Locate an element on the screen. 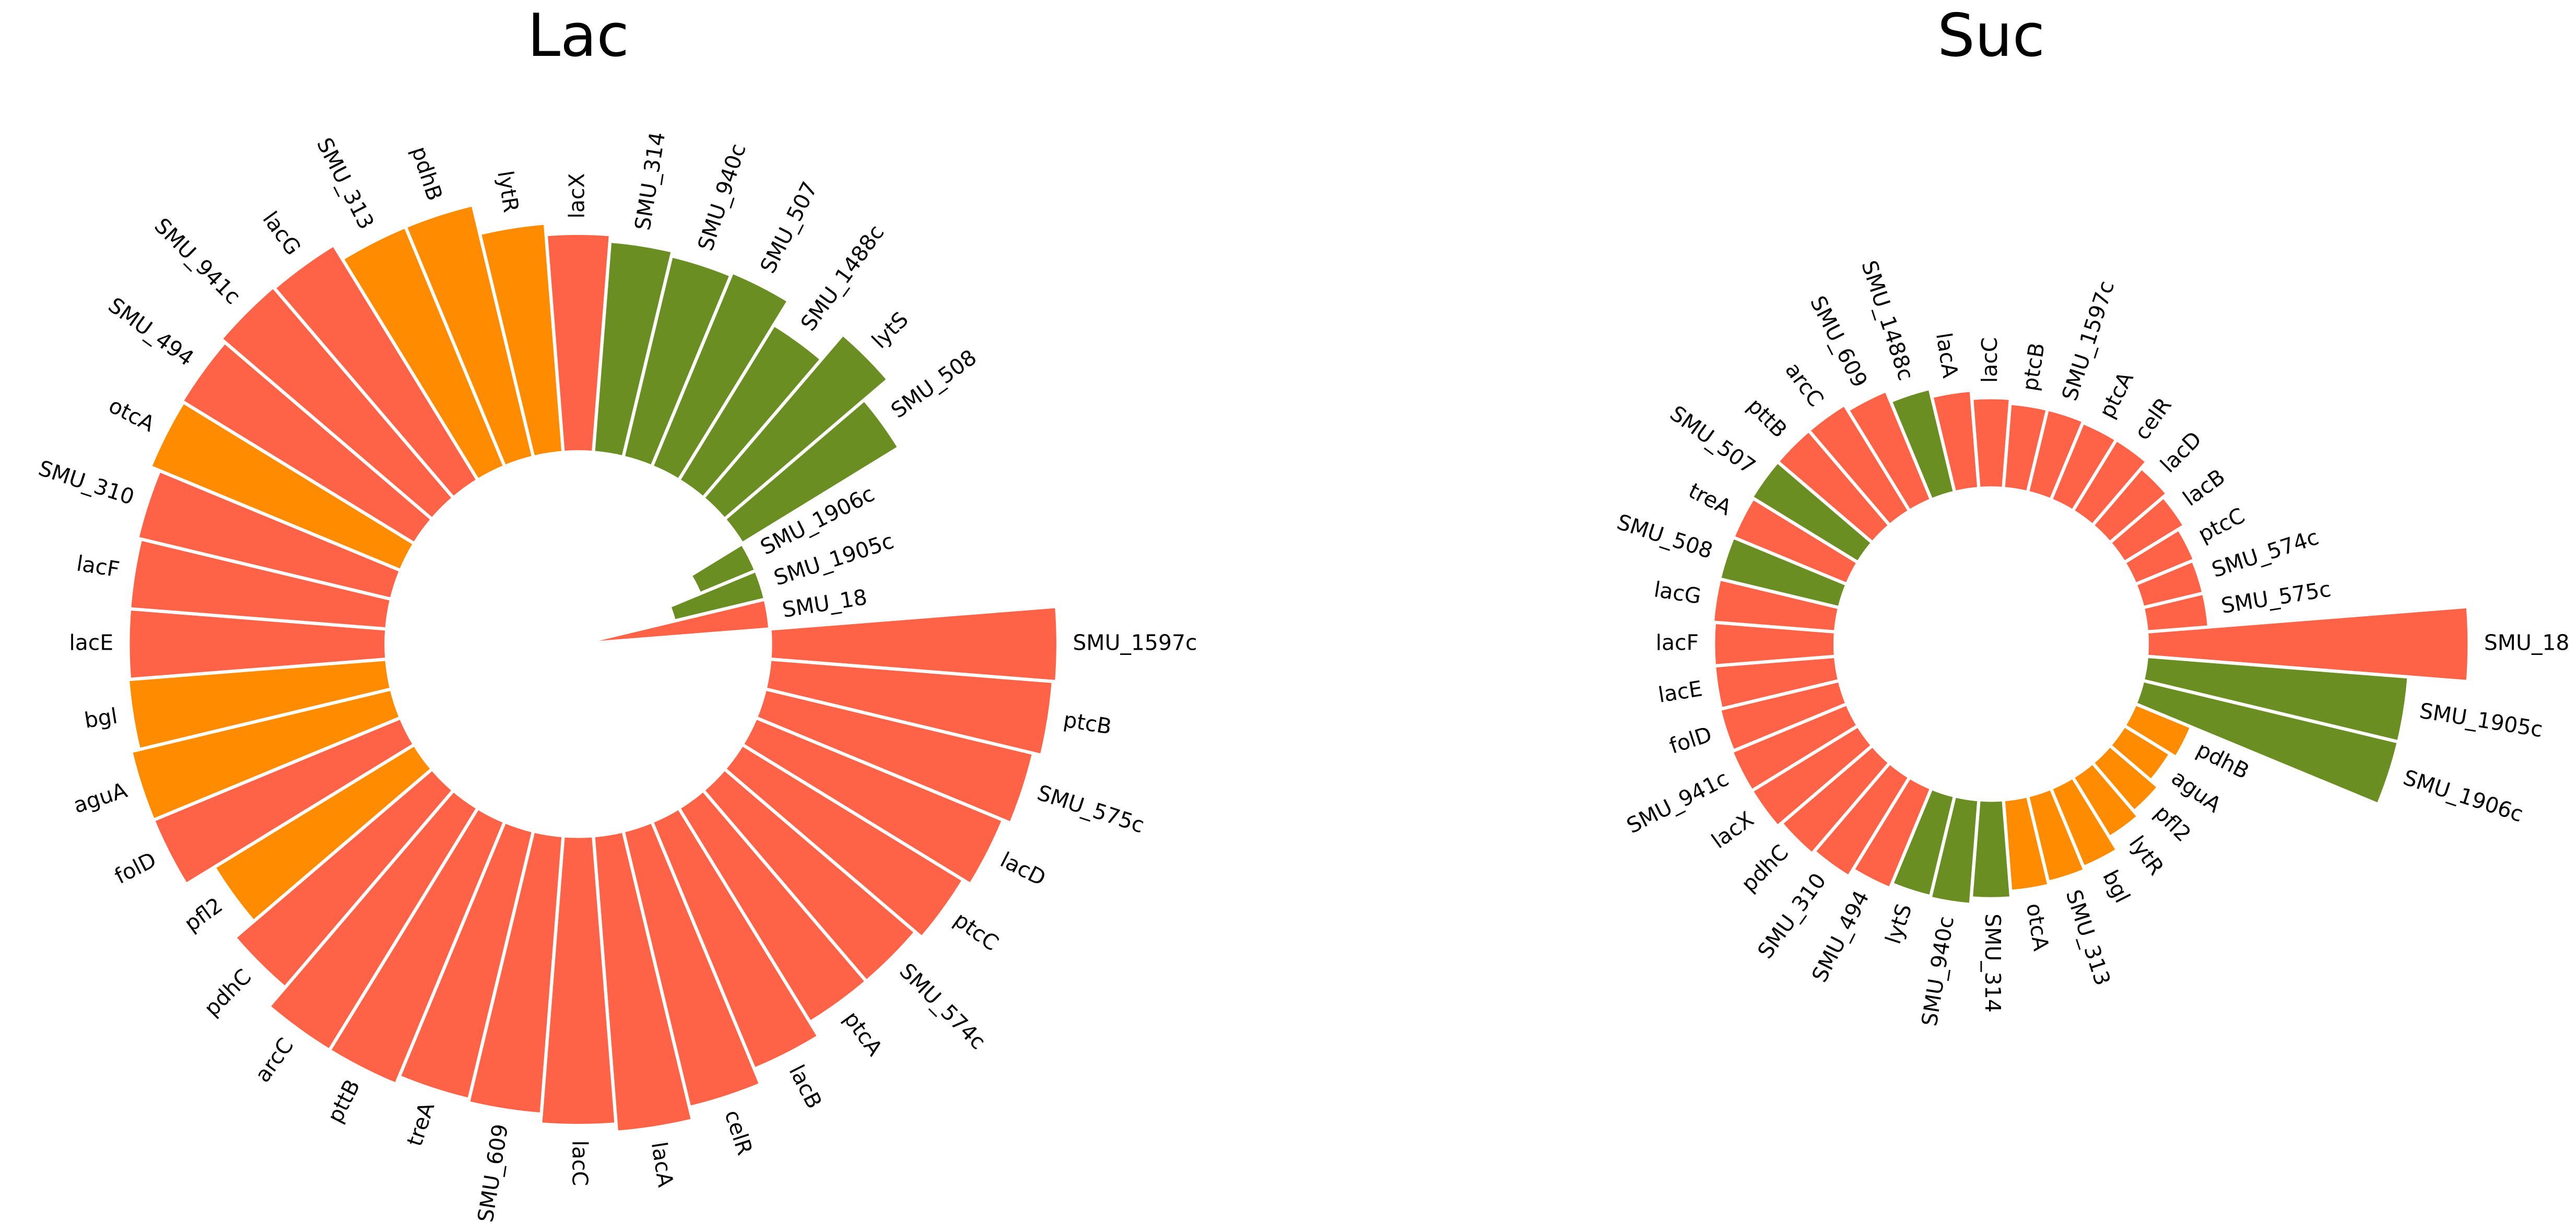 The image size is (2576, 1232). bar-label: SMU_18 is located at coordinates (2527, 642).